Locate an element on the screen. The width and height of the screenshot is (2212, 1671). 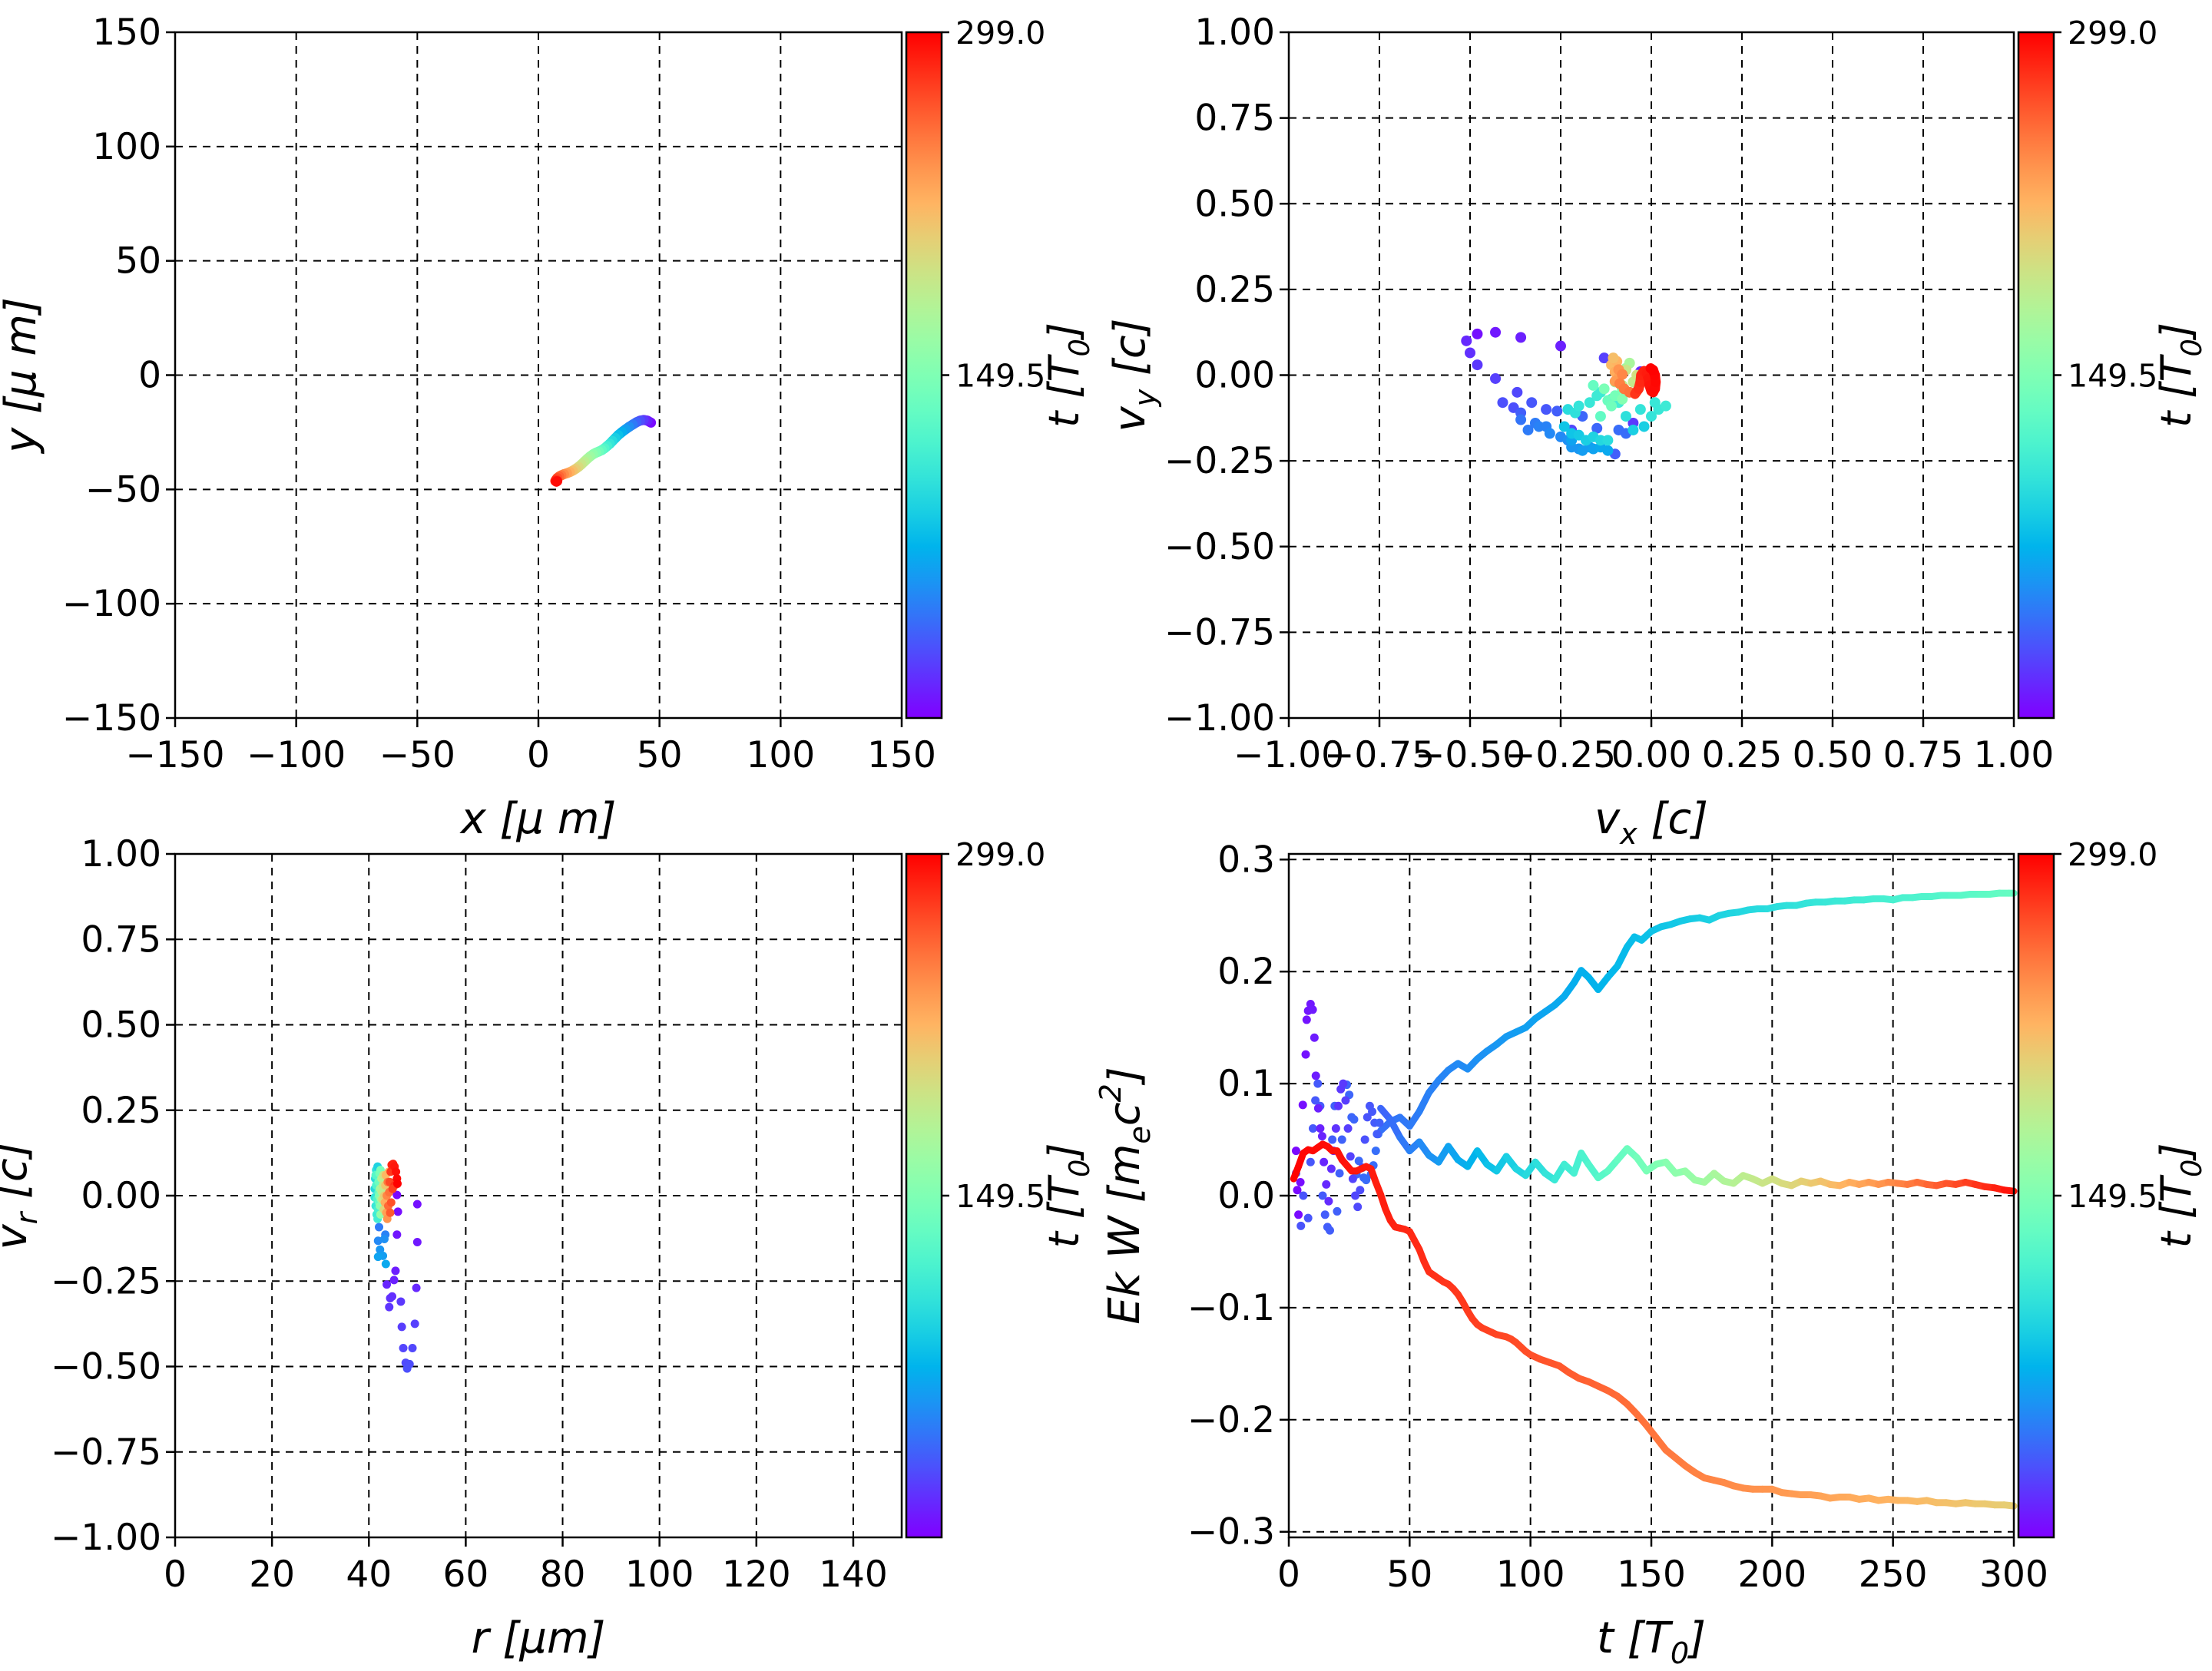
x-tick-label: 0.50 is located at coordinates (1833, 755).